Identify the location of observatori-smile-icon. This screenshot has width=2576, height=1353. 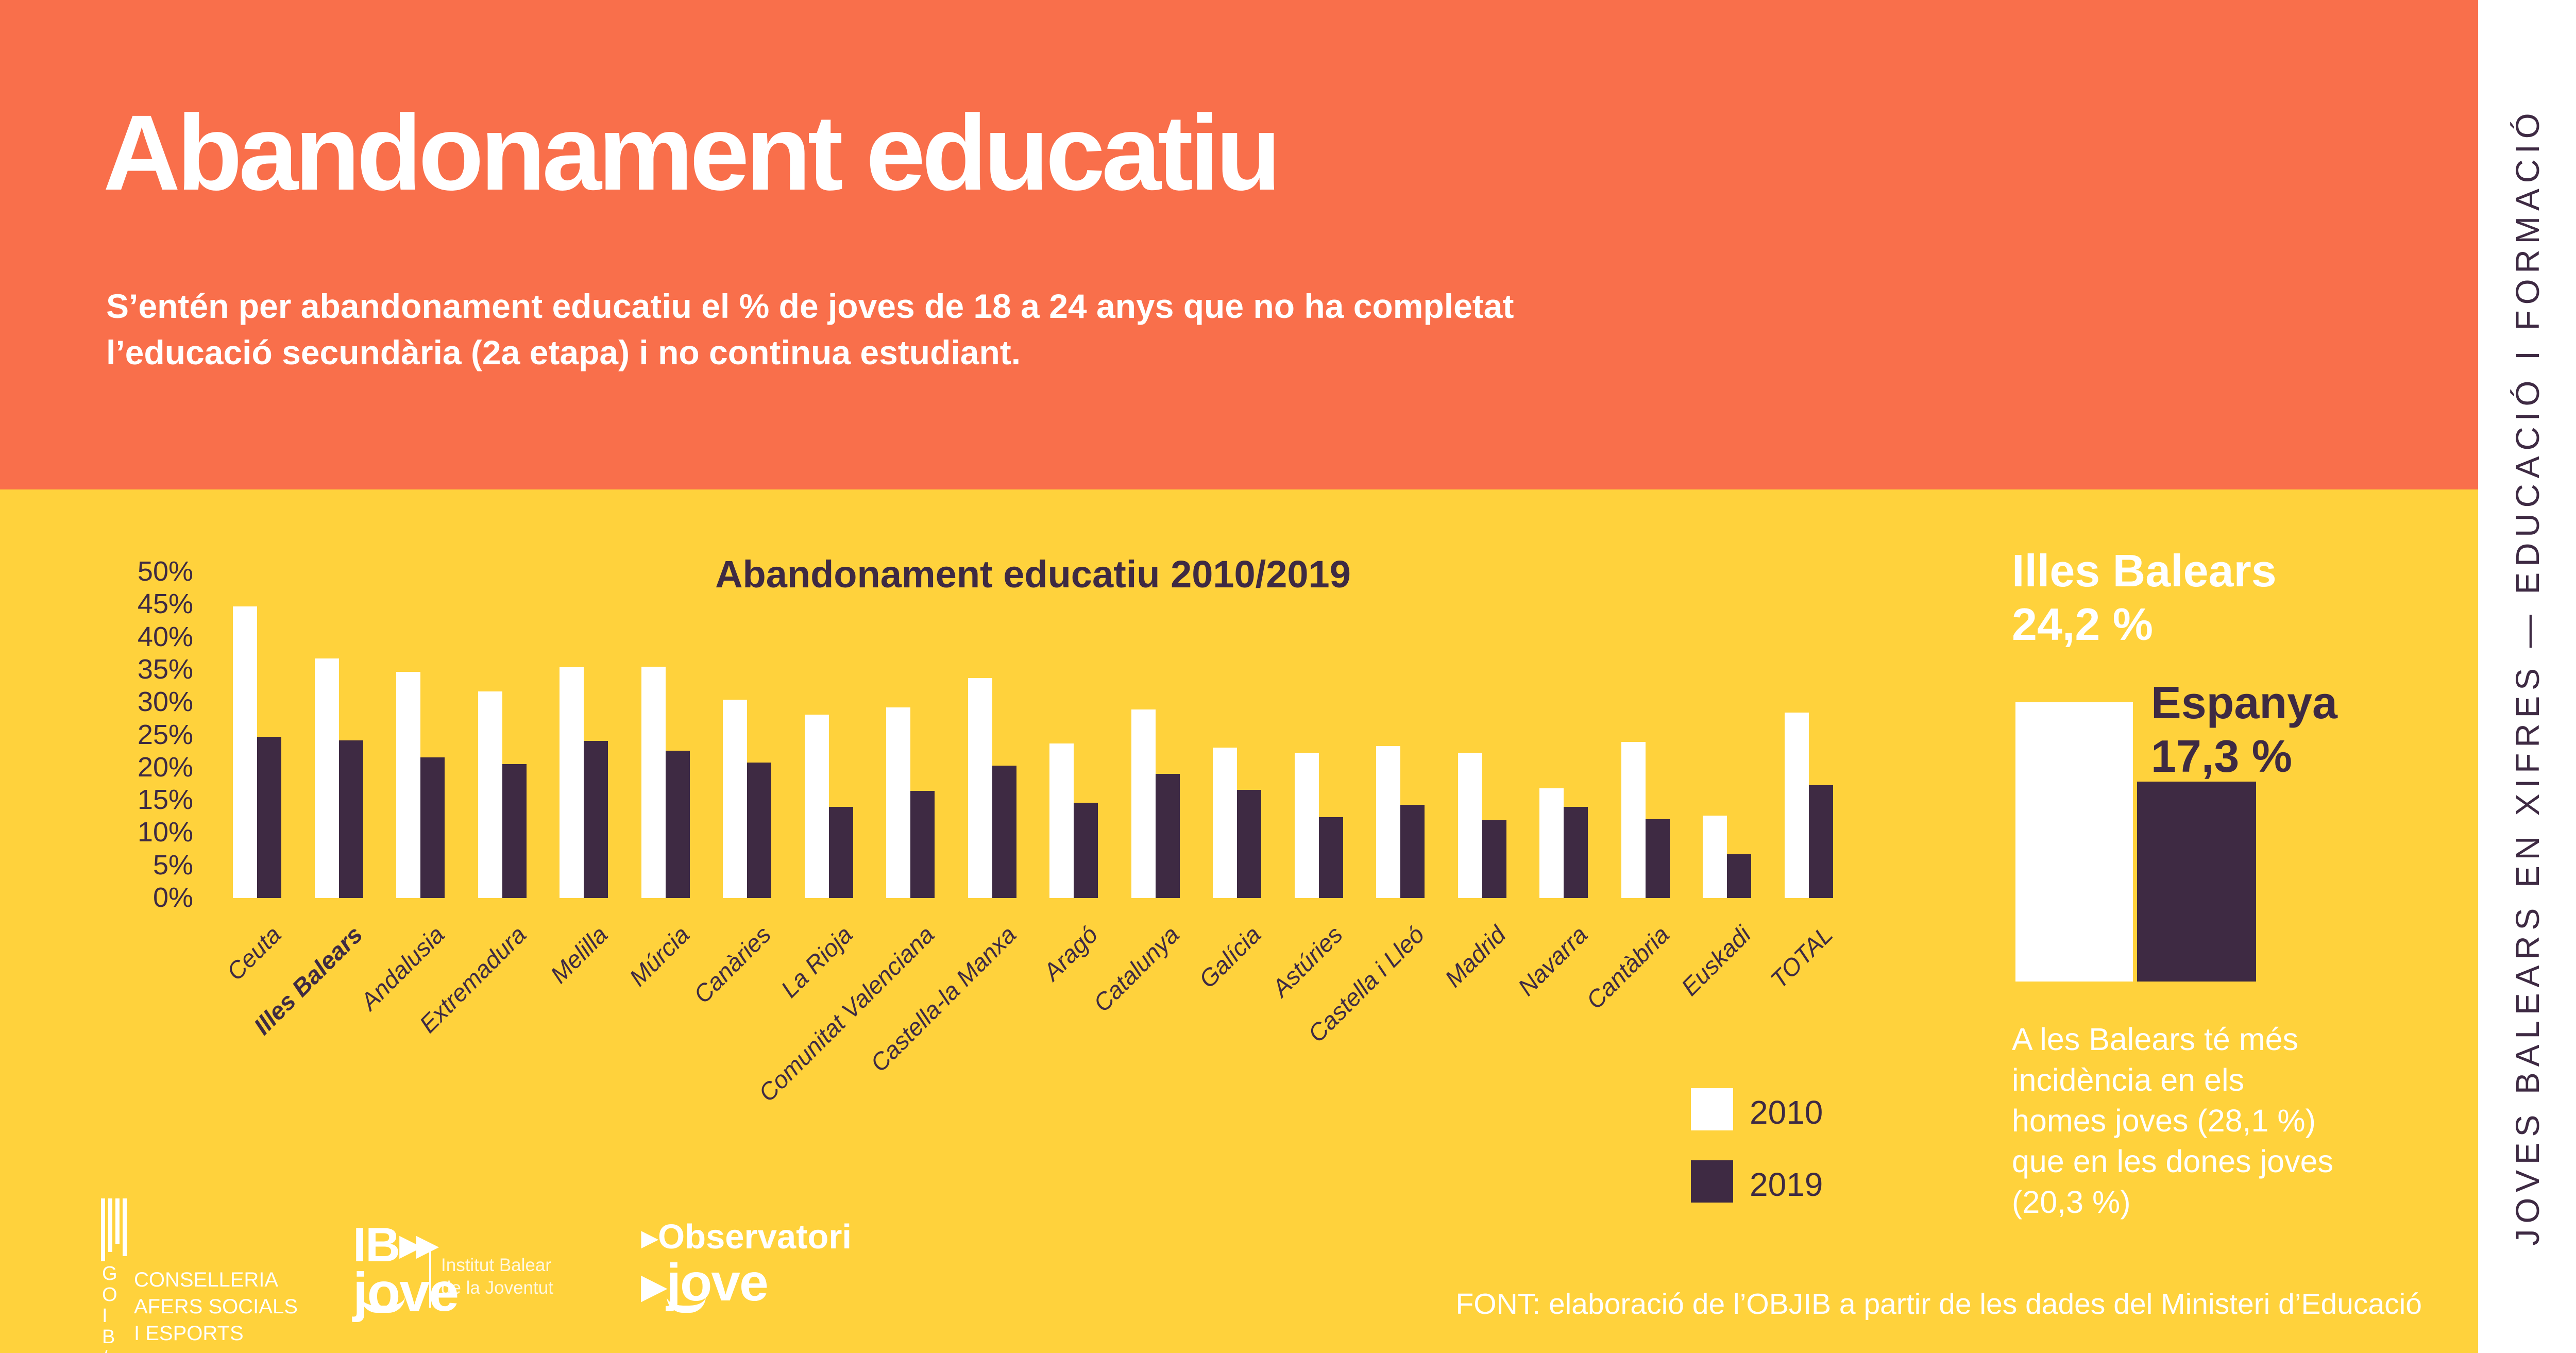
(686, 1304).